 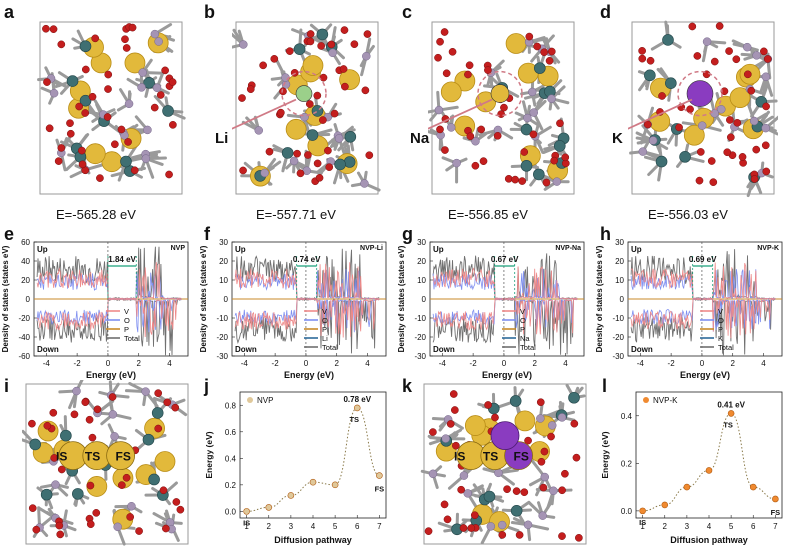 What do you see at coordinates (120, 455) in the screenshot?
I see `migration-step-atom` at bounding box center [120, 455].